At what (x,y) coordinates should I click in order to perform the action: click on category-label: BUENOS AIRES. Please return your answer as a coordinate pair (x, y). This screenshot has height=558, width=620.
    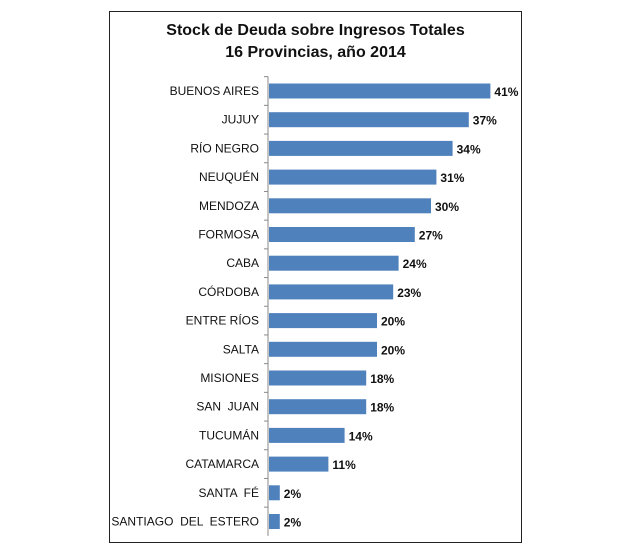
    Looking at the image, I should click on (214, 91).